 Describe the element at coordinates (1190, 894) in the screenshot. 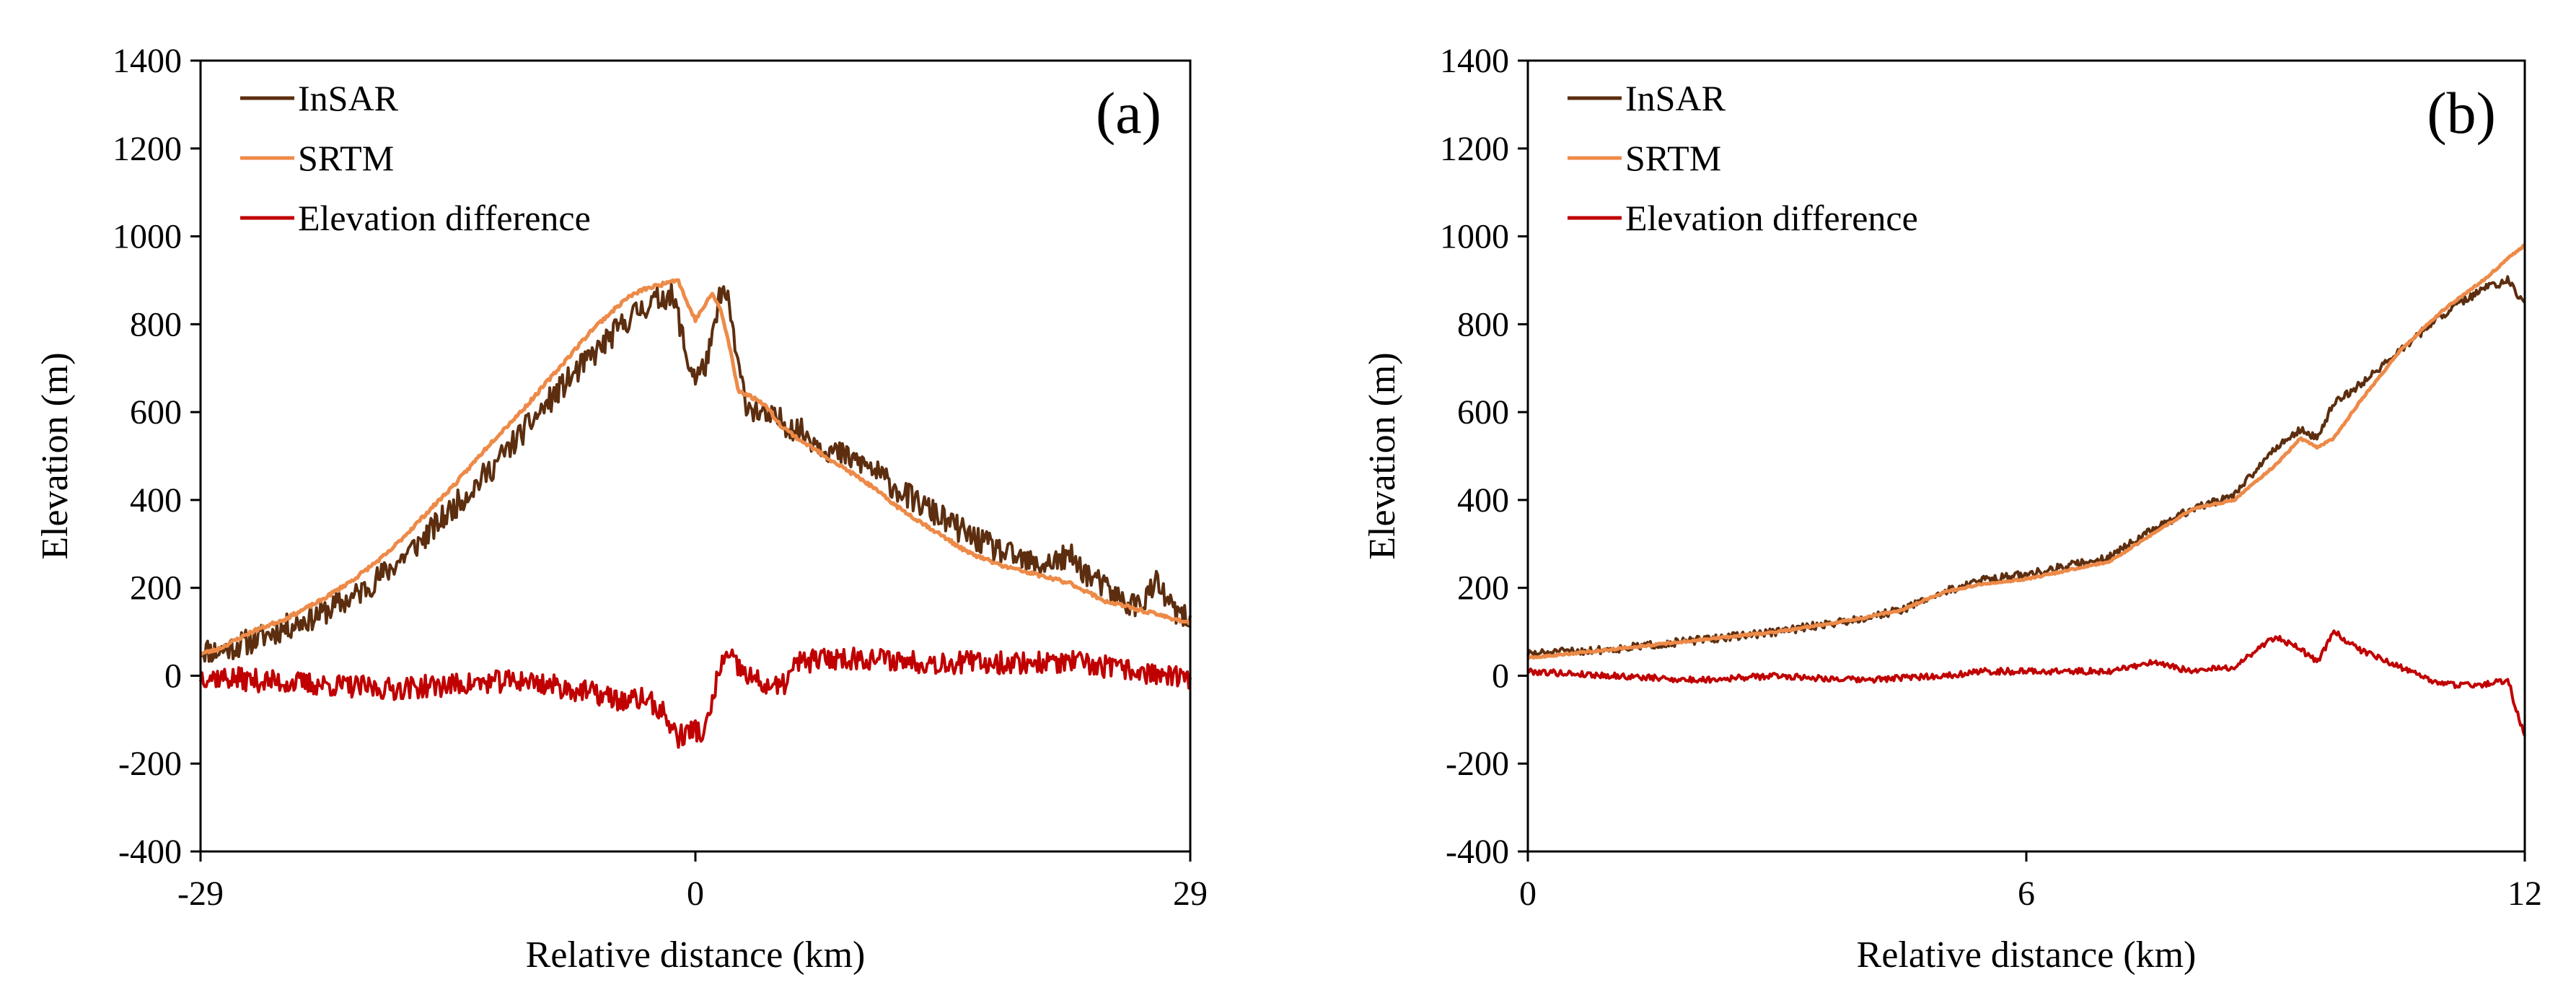

I see `x-tick-label: 29` at that location.